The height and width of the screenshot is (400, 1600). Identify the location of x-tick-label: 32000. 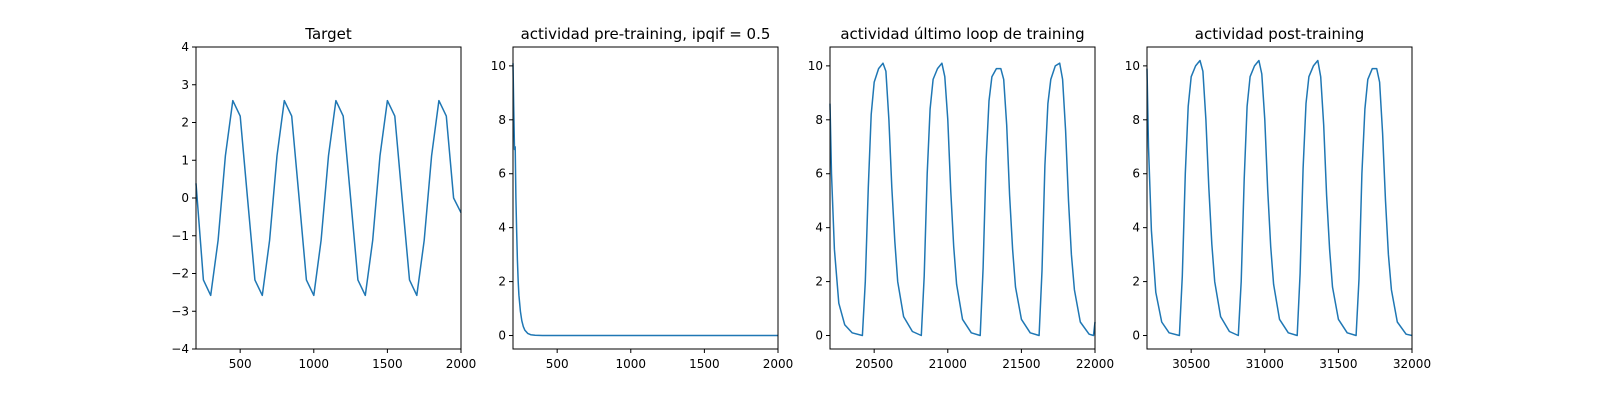
(1412, 364).